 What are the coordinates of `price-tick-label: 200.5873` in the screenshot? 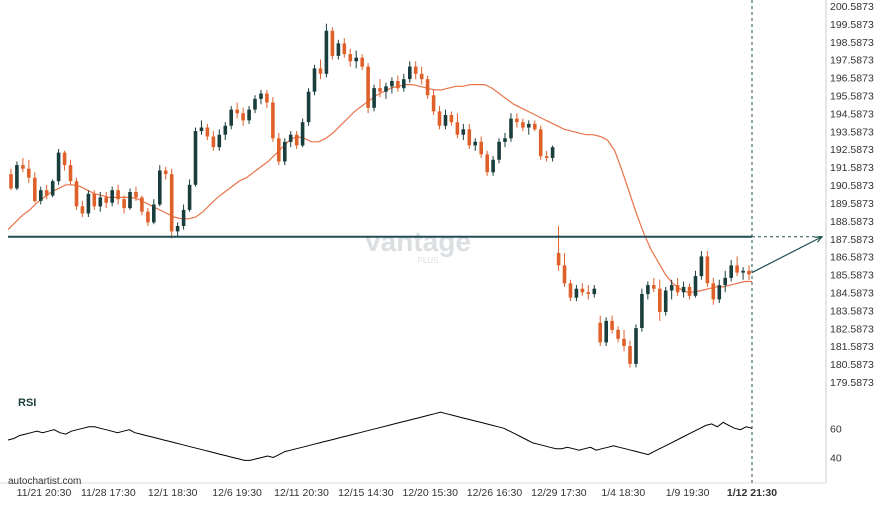 It's located at (852, 7).